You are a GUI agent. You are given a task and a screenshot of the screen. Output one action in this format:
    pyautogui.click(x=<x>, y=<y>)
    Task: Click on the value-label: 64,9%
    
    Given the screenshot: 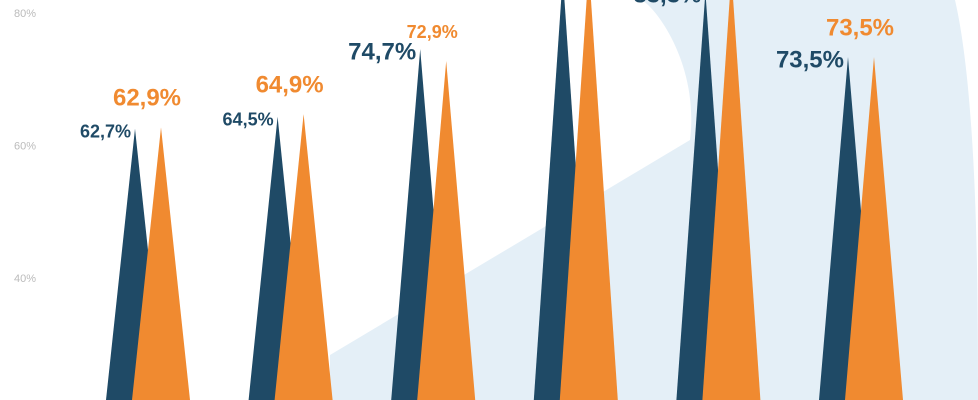 What is the action you would take?
    pyautogui.click(x=290, y=84)
    